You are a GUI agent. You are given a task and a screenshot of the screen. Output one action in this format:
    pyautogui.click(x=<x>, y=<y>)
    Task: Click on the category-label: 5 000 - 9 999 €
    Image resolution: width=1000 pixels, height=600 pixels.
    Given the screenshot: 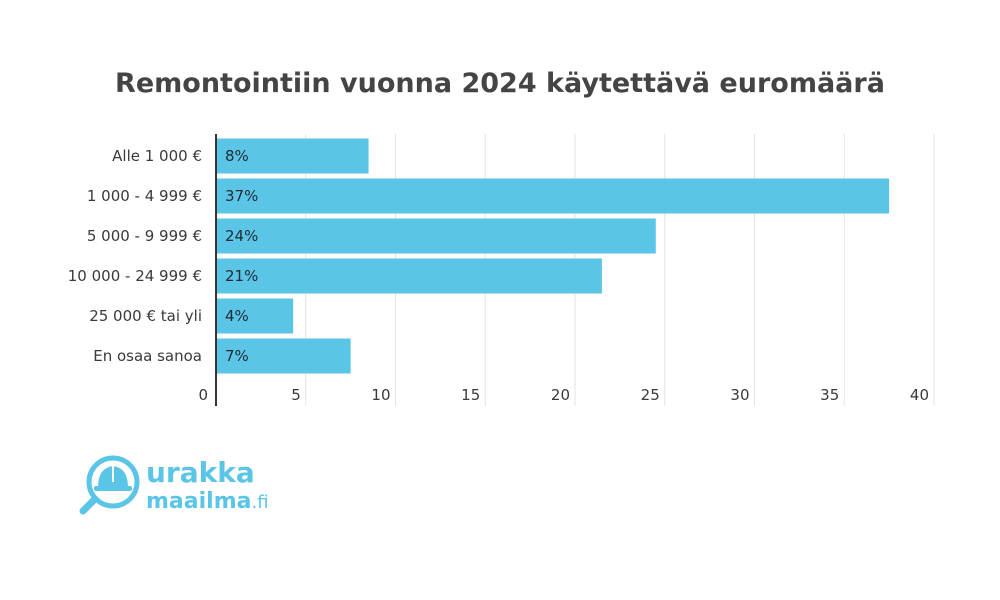 What is the action you would take?
    pyautogui.click(x=144, y=236)
    